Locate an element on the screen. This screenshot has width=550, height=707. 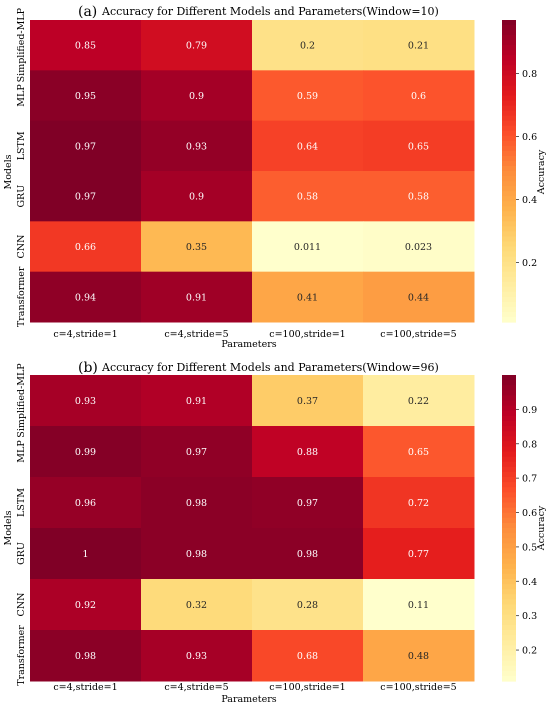
cell-value-label: 0.59 is located at coordinates (307, 96).